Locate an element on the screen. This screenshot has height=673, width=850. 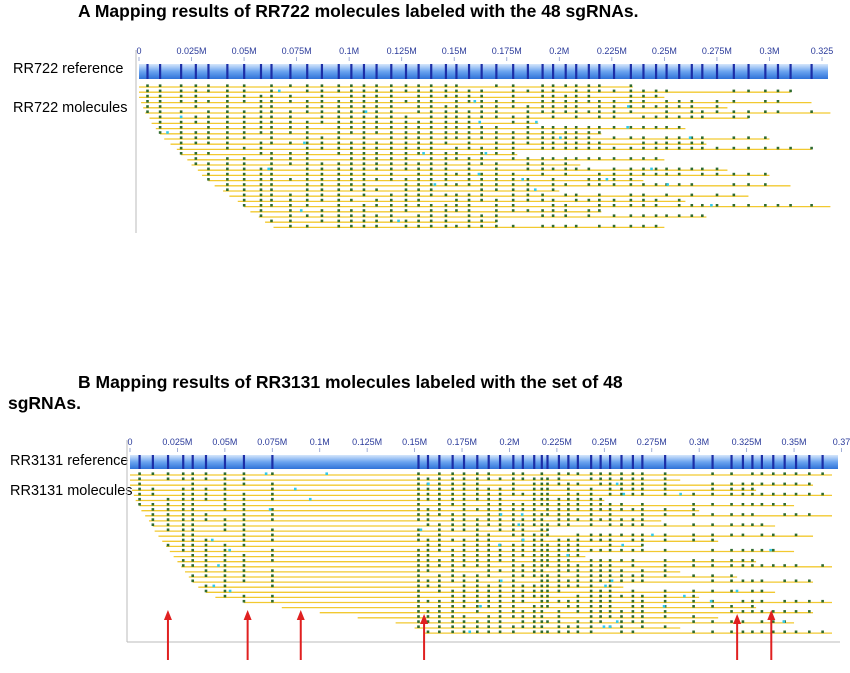
ruler-tick-label: 0.2M is located at coordinates (509, 442).